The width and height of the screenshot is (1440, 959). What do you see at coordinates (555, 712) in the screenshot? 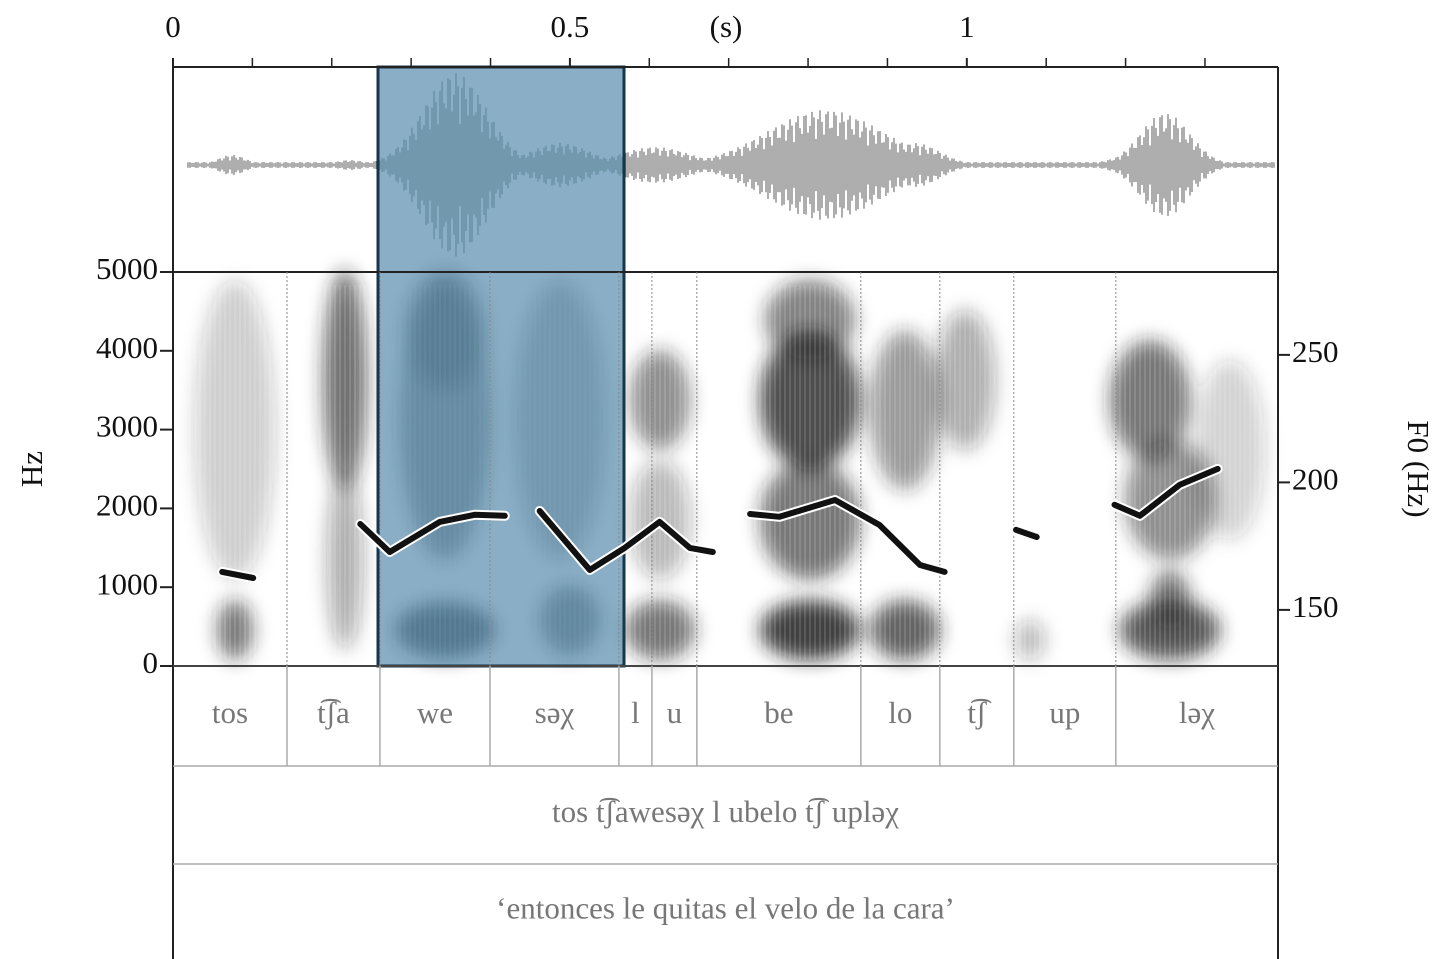
I see `tier-label: səχ` at bounding box center [555, 712].